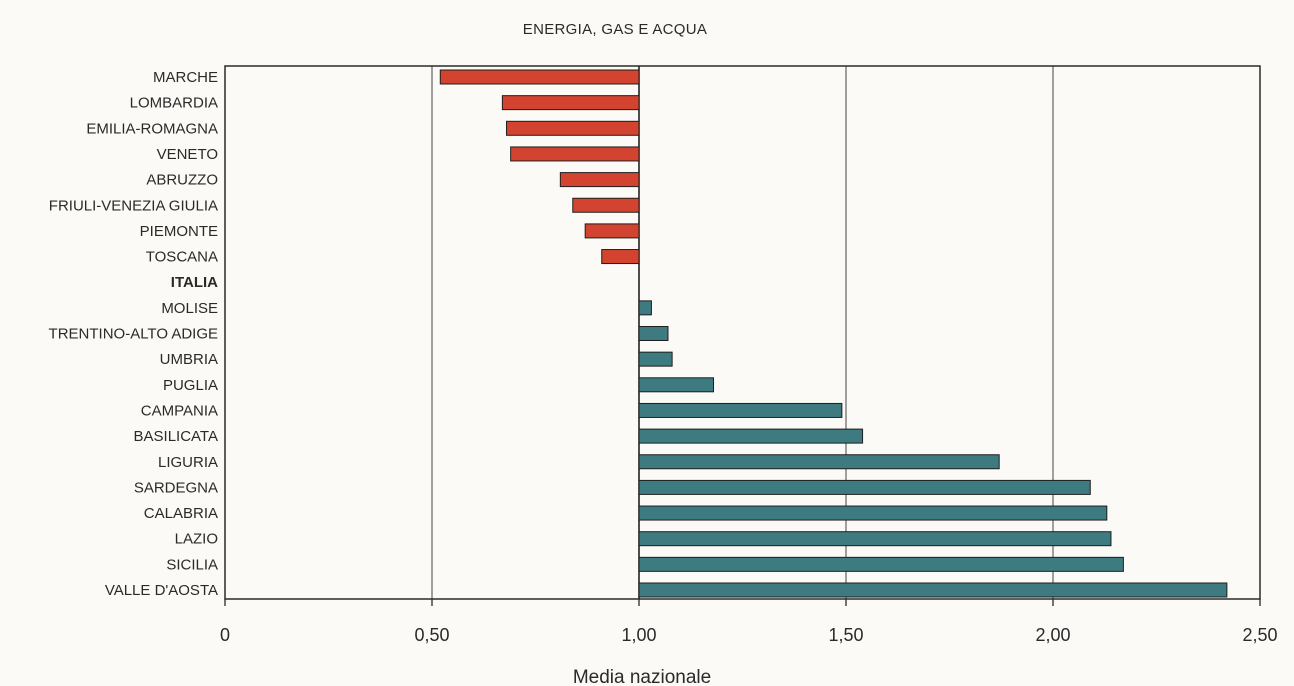 This screenshot has height=686, width=1294. Describe the element at coordinates (133, 205) in the screenshot. I see `category-label: FRIULI-VENEZIA GIULIA` at that location.